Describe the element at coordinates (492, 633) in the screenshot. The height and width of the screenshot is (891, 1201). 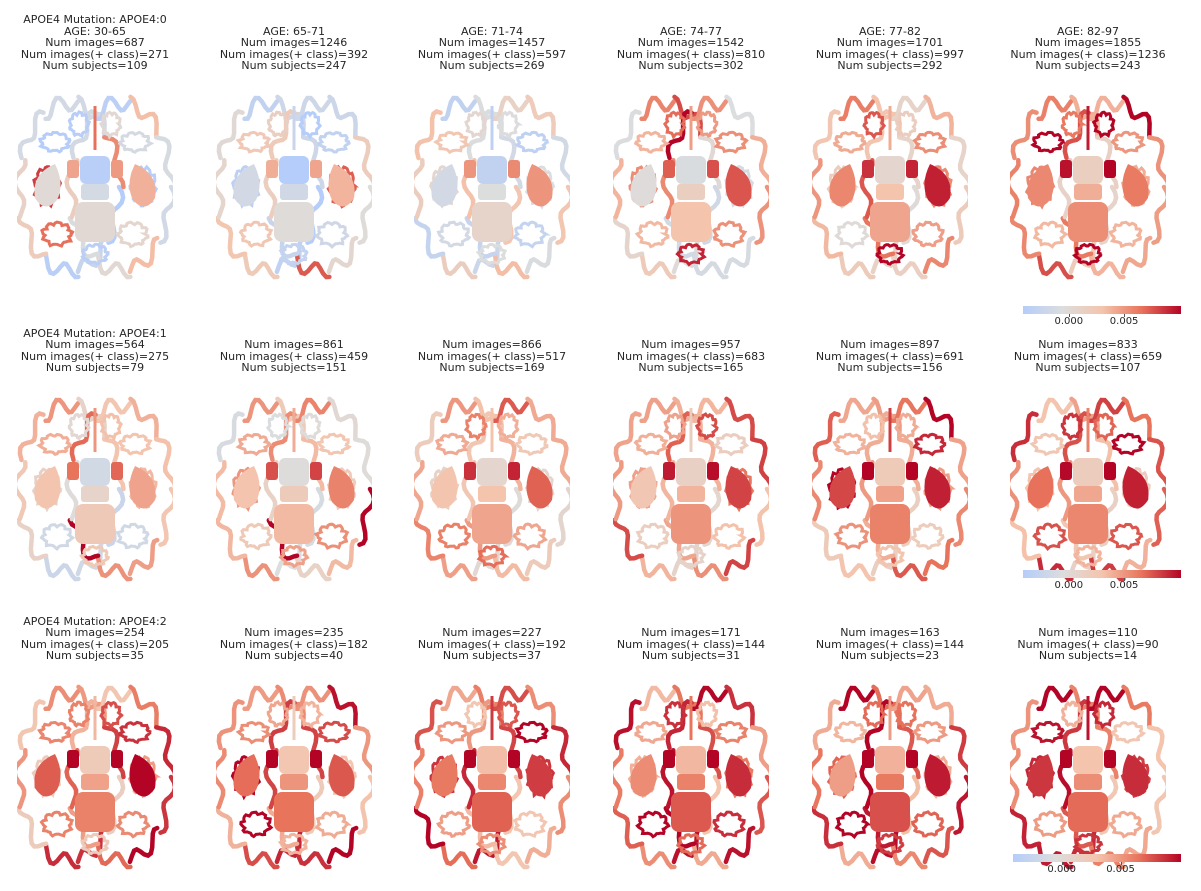
I see `caption-line: Num images=227` at that location.